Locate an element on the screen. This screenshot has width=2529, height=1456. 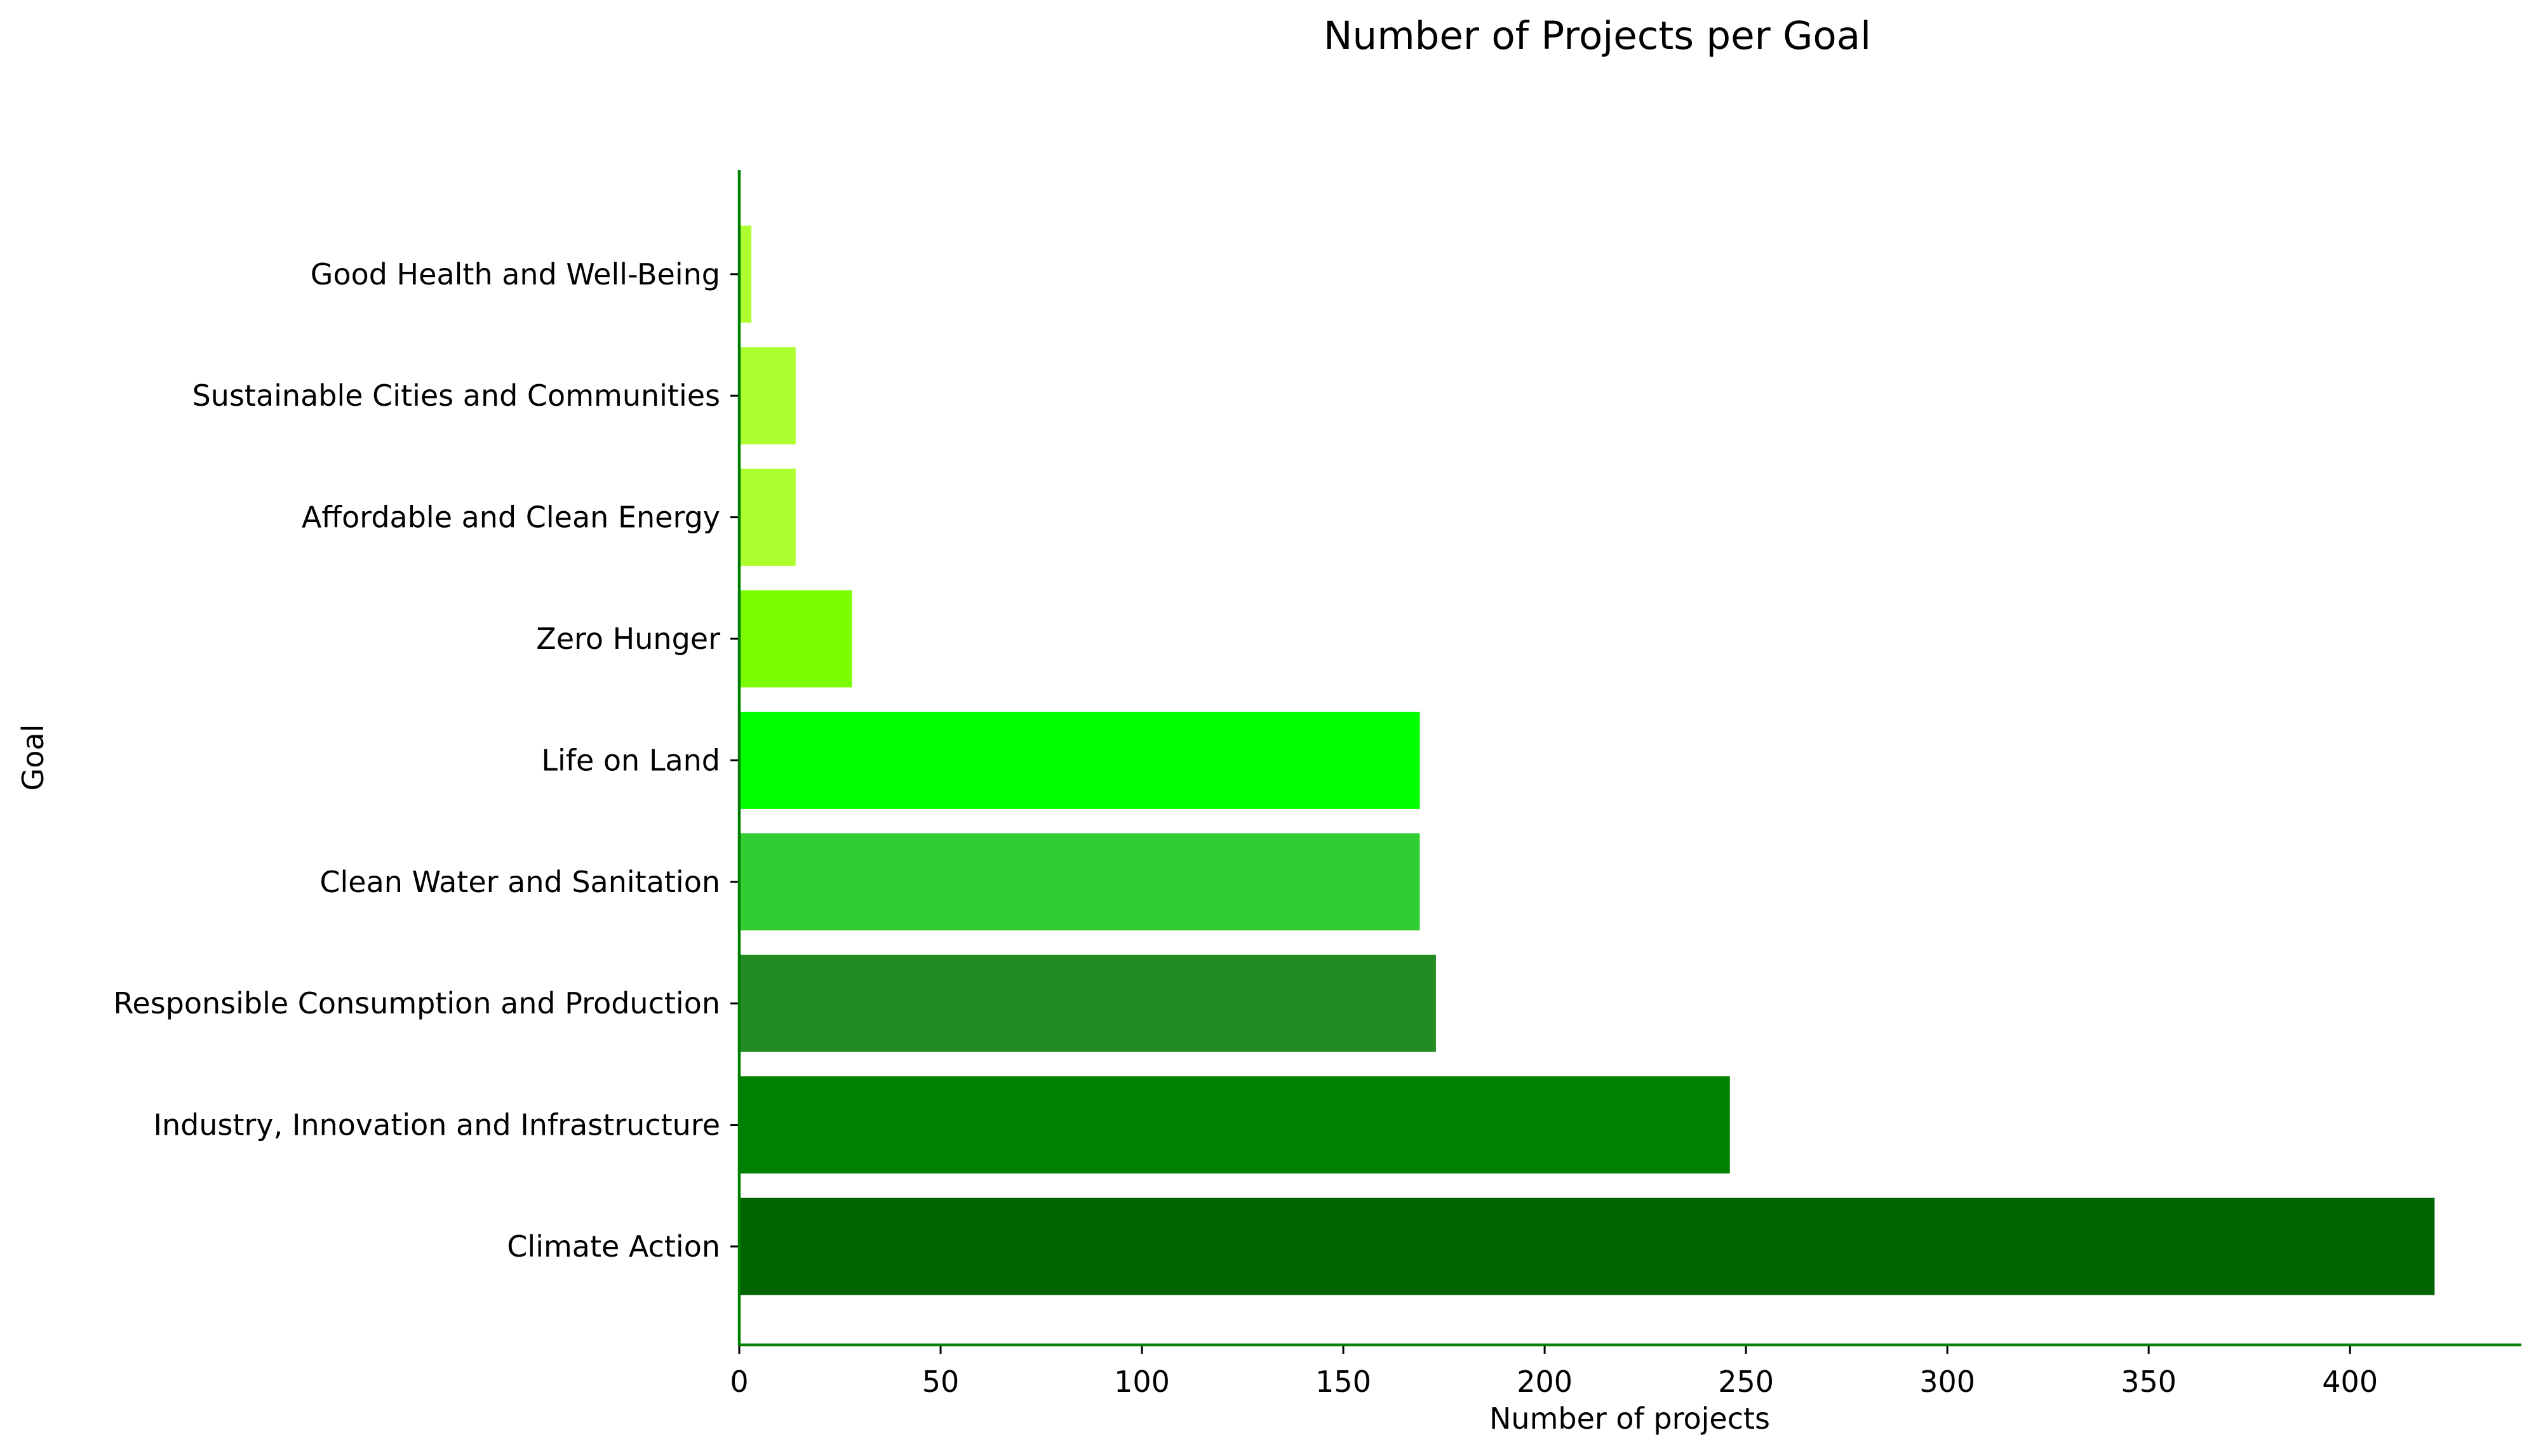
y-tick-label: Good Health and Well-Being is located at coordinates (515, 274).